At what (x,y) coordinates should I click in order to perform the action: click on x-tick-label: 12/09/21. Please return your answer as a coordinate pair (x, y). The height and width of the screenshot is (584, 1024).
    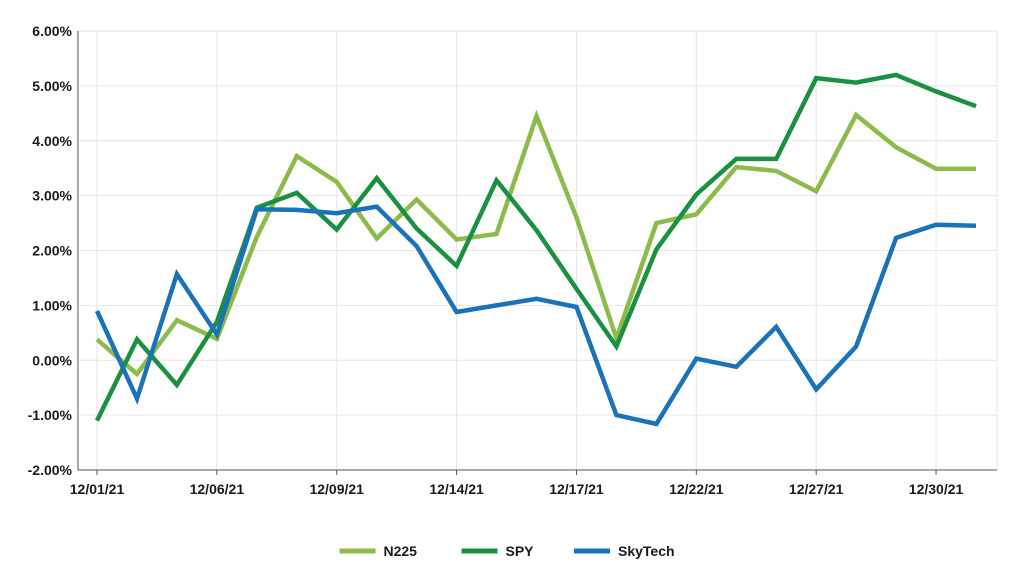
    Looking at the image, I should click on (336, 489).